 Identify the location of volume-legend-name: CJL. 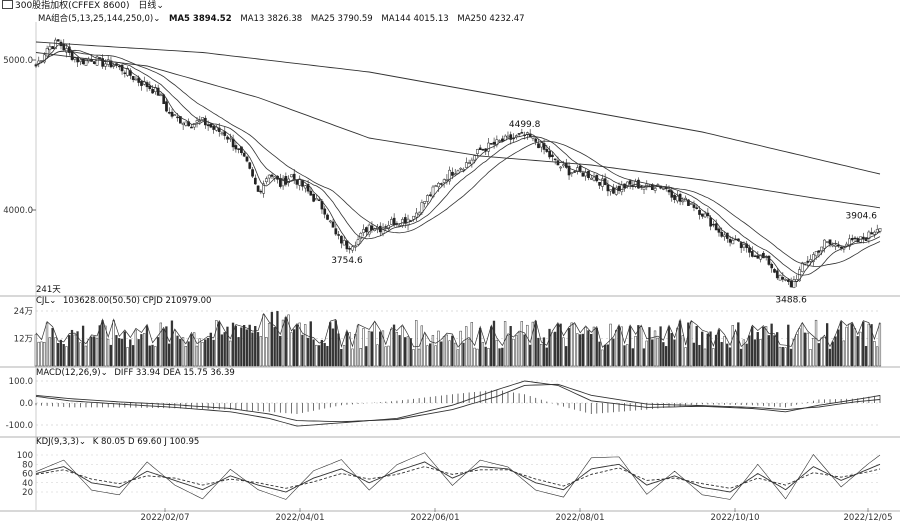
(43, 301).